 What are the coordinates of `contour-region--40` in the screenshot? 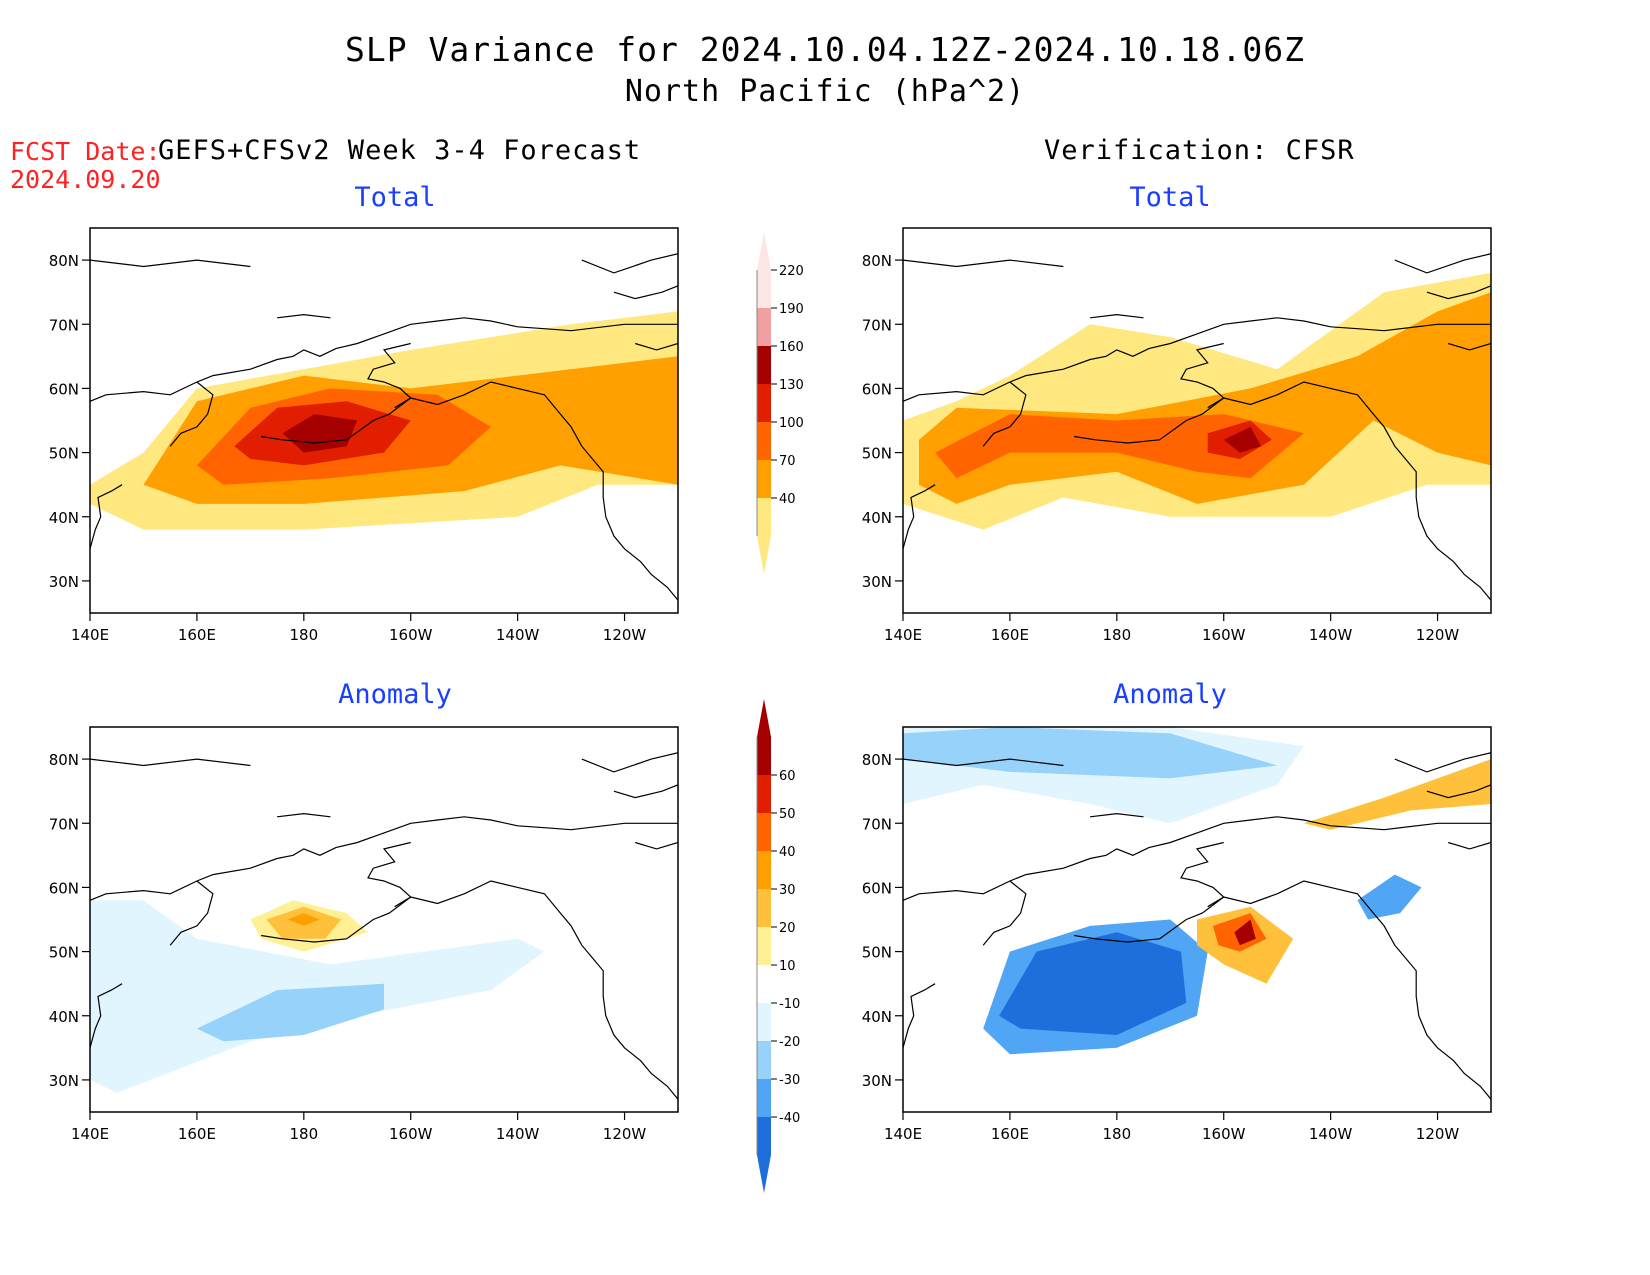 It's located at (1093, 983).